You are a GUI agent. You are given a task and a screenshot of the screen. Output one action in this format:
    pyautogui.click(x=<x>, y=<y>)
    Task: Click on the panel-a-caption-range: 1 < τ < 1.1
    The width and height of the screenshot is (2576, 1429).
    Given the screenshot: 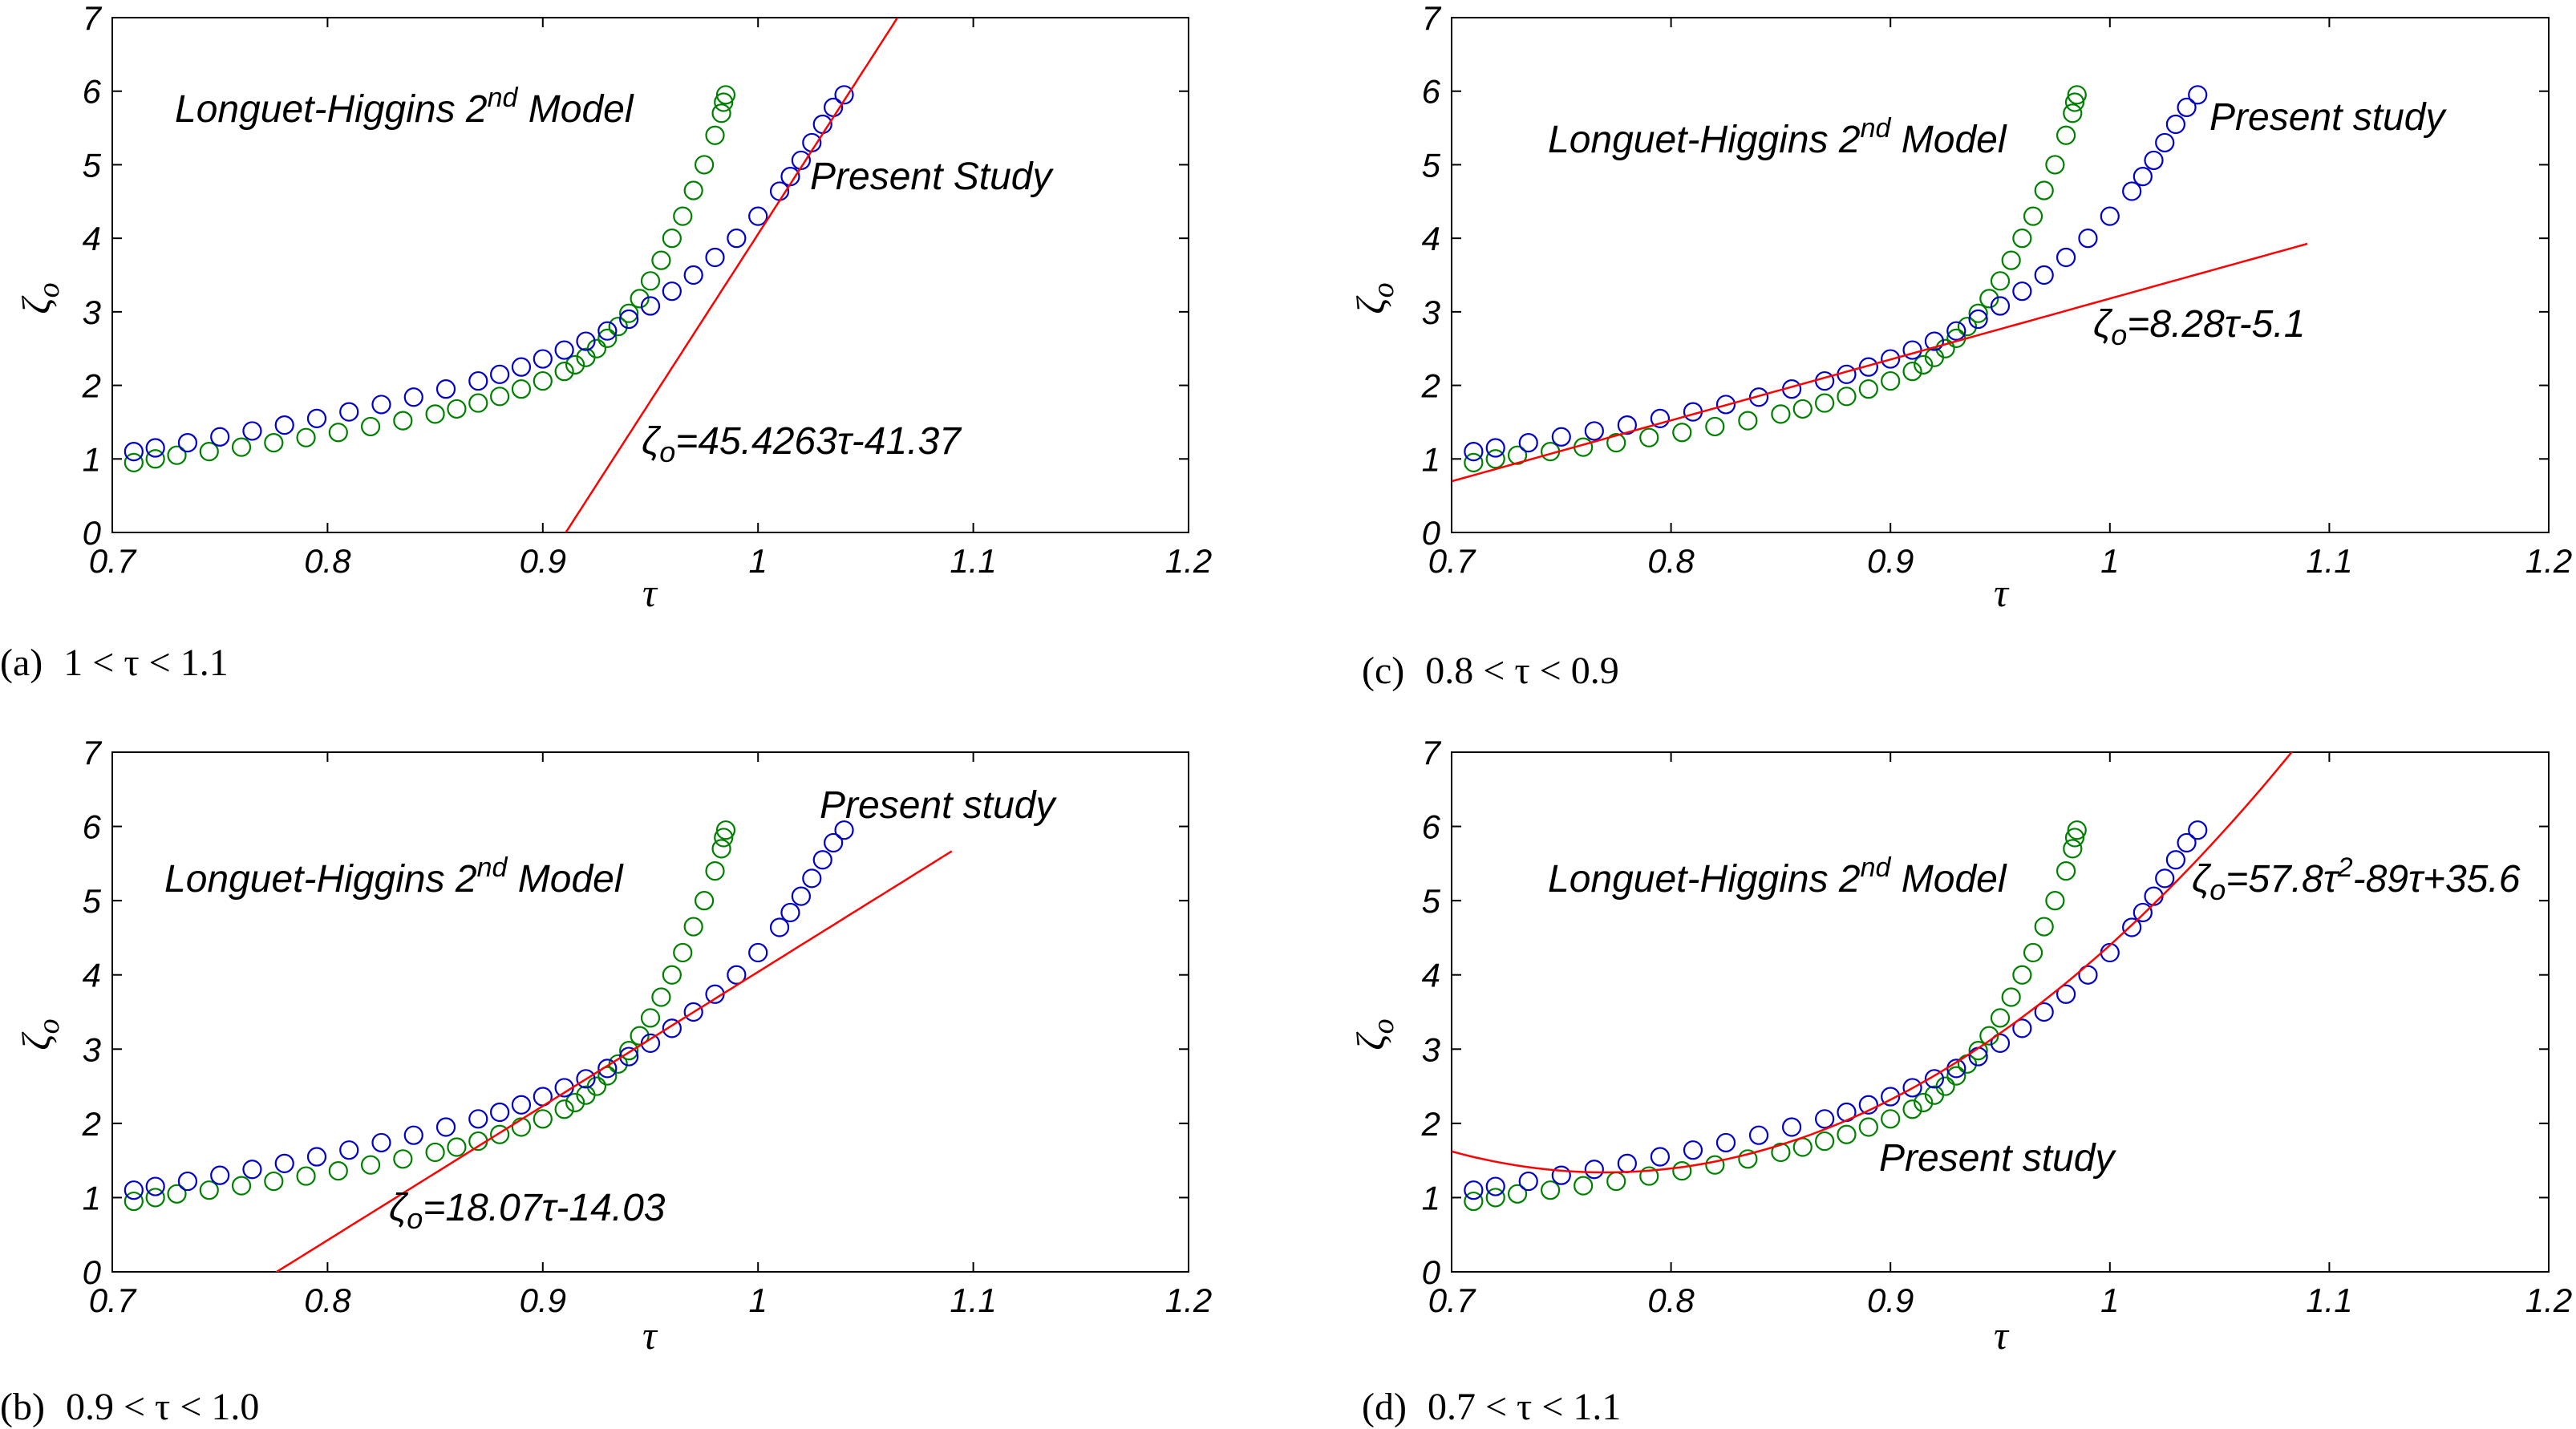 What is the action you would take?
    pyautogui.click(x=145, y=663)
    